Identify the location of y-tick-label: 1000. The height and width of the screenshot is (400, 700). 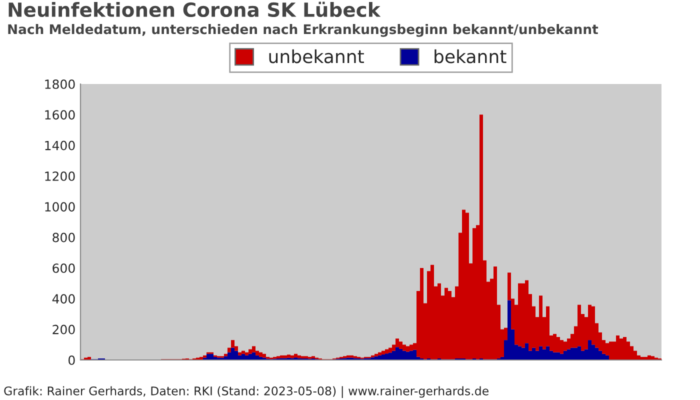
(60, 207).